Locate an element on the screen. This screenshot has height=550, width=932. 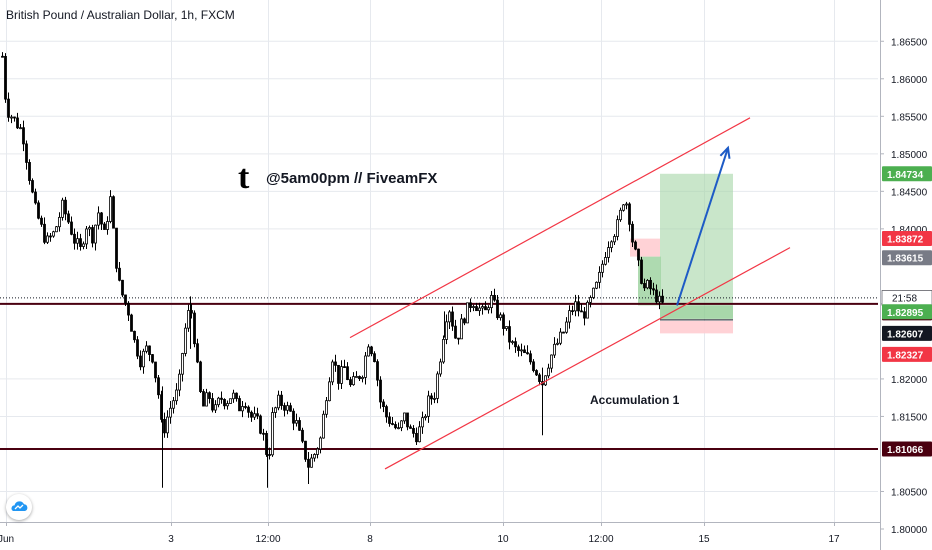
price-axis-background is located at coordinates (906, 275).